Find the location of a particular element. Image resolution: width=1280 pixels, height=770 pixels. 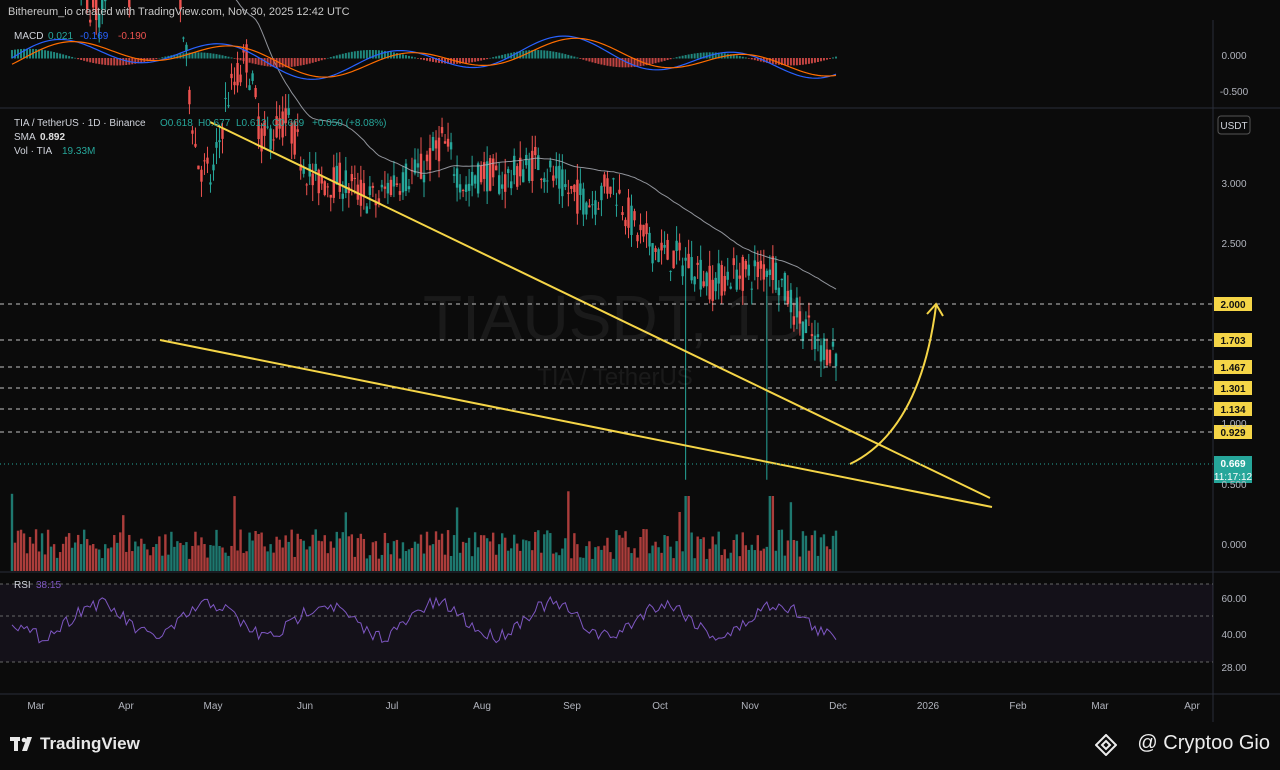

tradingview-brand: TradingView is located at coordinates (90, 743).